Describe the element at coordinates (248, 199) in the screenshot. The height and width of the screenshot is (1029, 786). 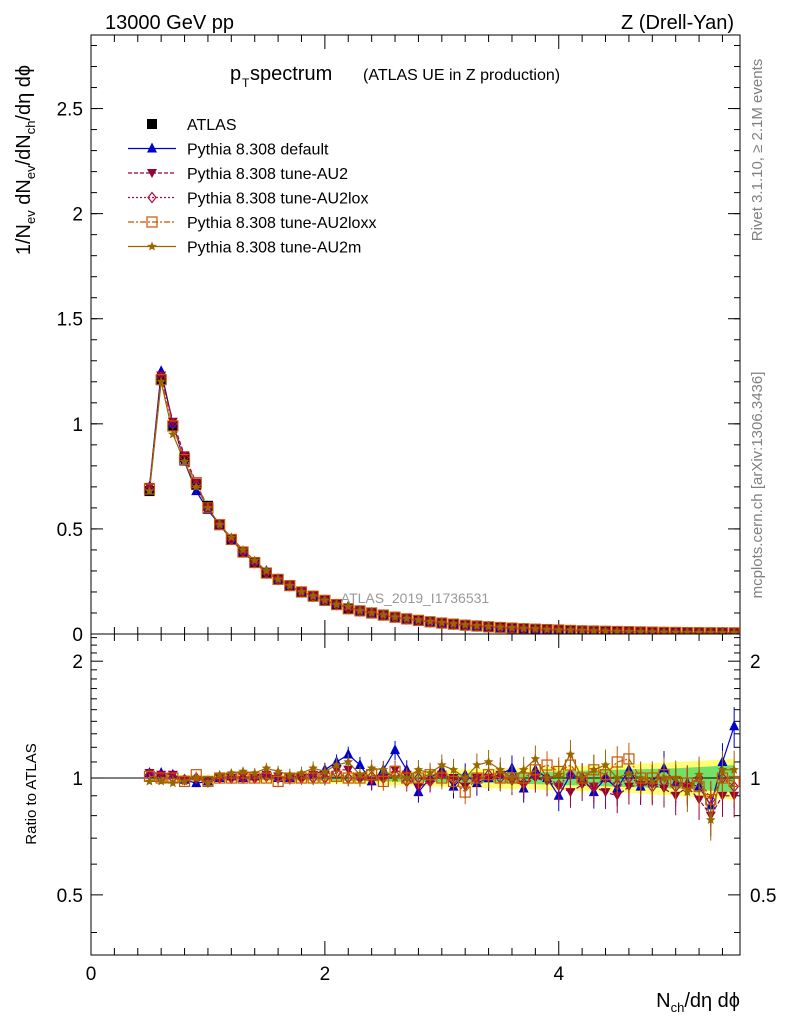
I see `legend-entry: Pythia 8.308 tune-AU2lox` at that location.